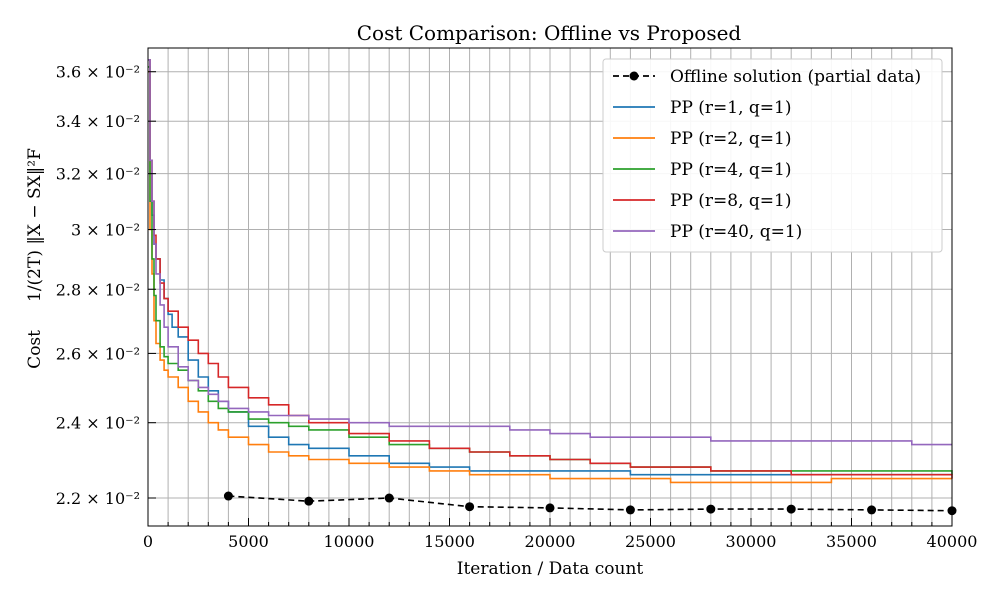 The width and height of the screenshot is (1000, 600). I want to click on y-tick-label: 3.2 × 10⁻², so click(98, 174).